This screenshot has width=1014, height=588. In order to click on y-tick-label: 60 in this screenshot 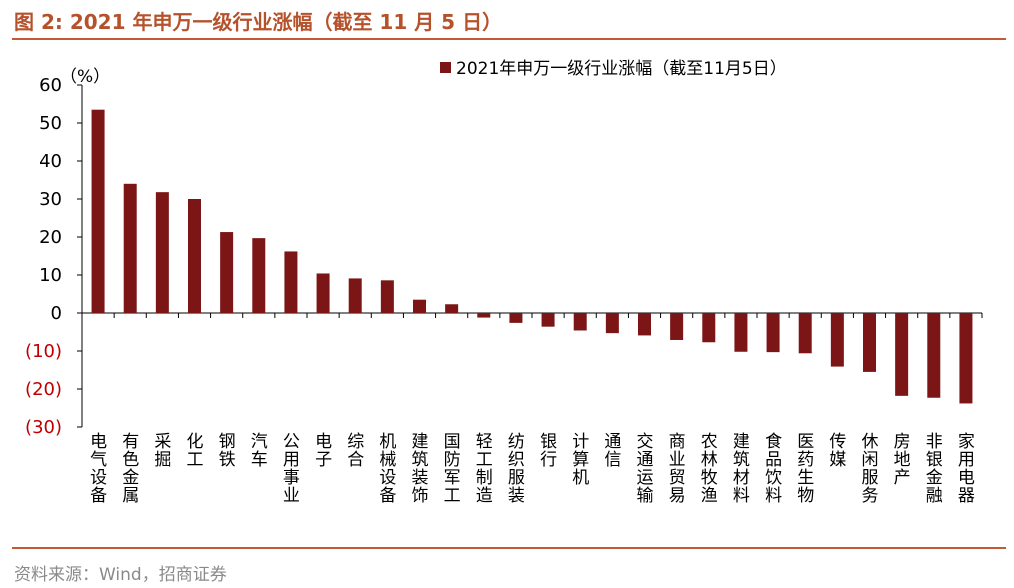, I will do `click(50, 85)`.